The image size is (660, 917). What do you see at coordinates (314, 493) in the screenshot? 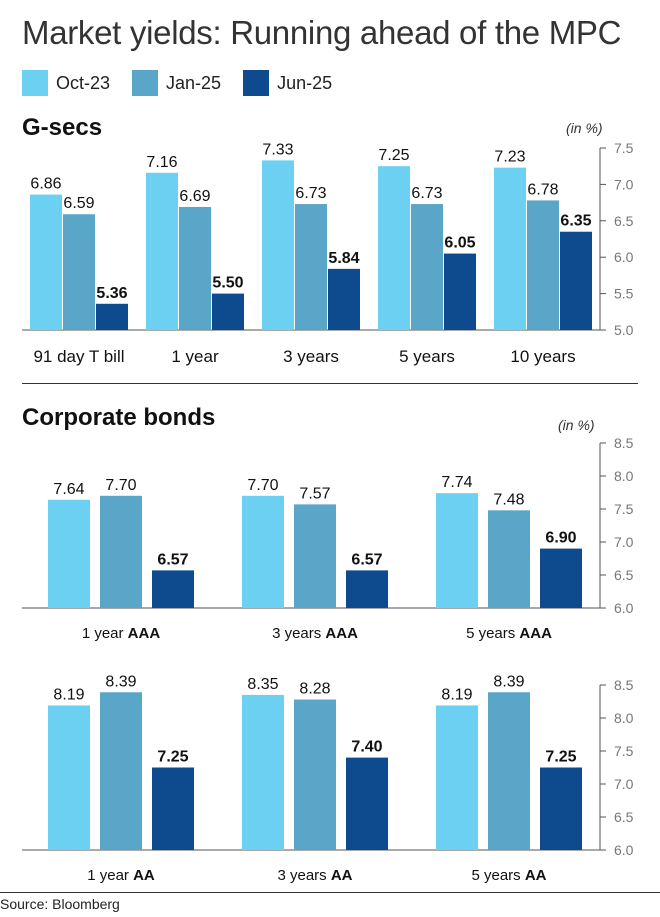
I see `corporate-aaa-data-label: 7.57` at bounding box center [314, 493].